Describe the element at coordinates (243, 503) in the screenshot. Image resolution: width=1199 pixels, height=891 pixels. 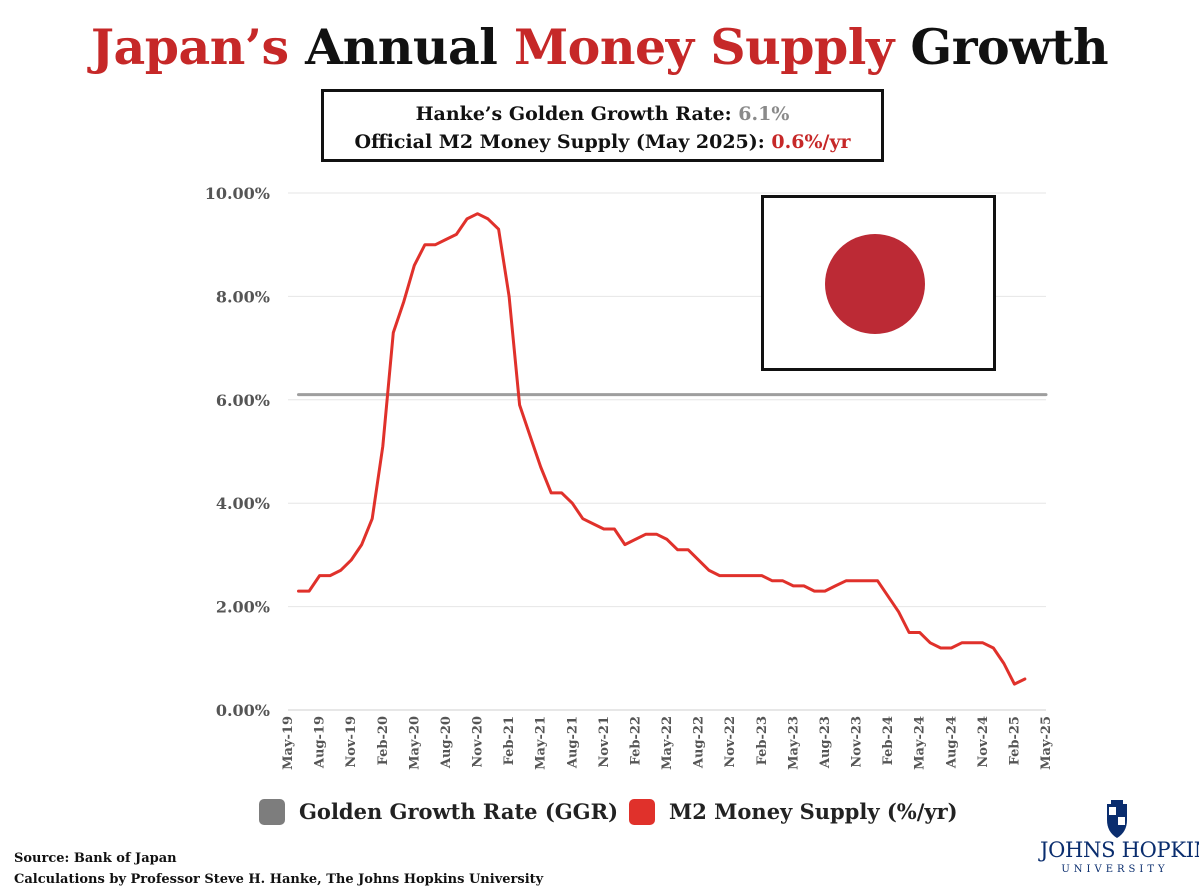
I see `y-tick-label: 4.00%` at that location.